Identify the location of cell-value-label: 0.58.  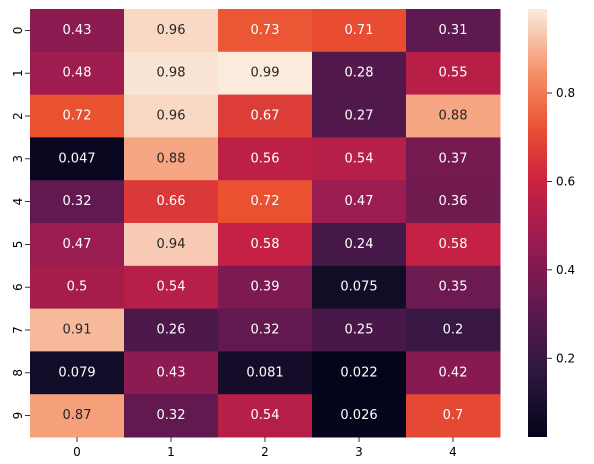
(453, 244).